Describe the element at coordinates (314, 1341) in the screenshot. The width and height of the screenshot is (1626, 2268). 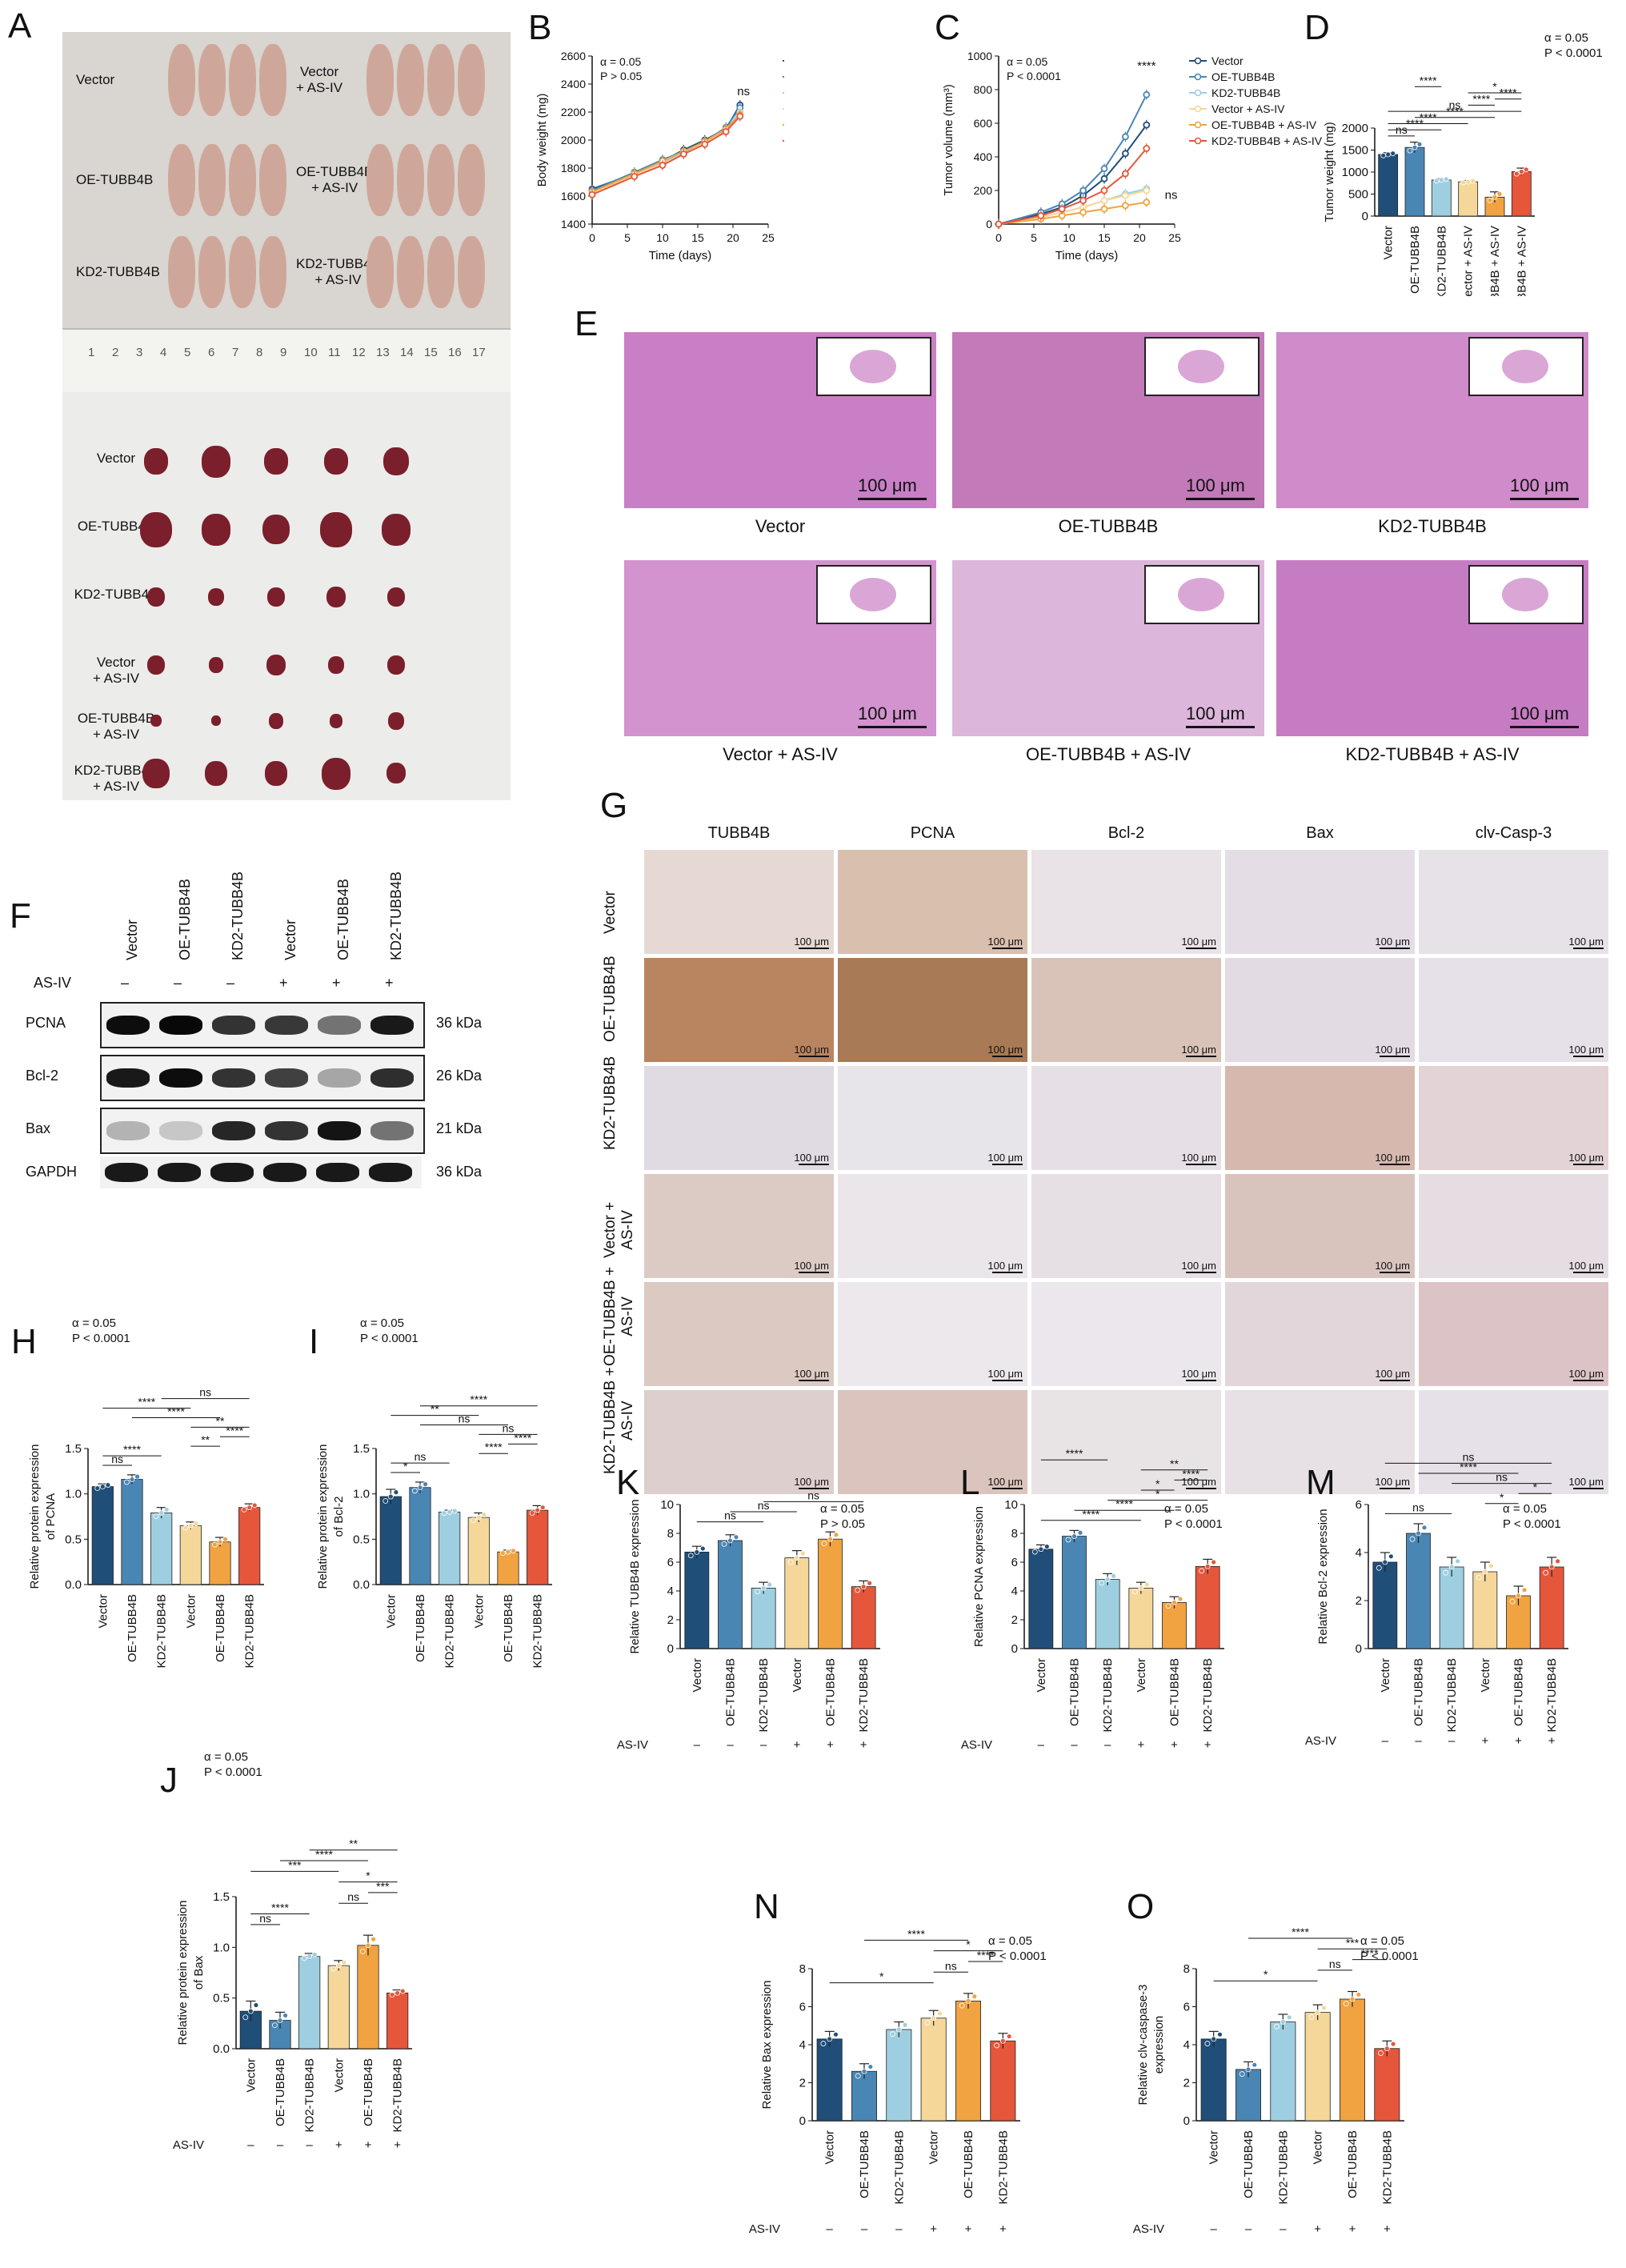
I see `panel-letter-i: I` at that location.